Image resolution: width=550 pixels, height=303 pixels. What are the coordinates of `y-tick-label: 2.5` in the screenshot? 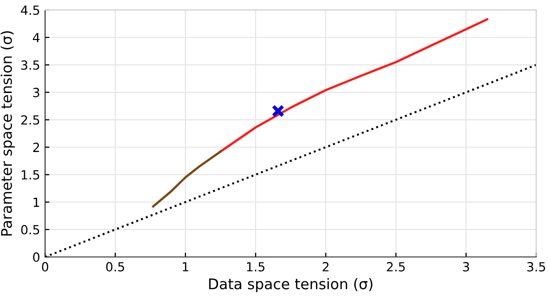 It's located at (30, 120).